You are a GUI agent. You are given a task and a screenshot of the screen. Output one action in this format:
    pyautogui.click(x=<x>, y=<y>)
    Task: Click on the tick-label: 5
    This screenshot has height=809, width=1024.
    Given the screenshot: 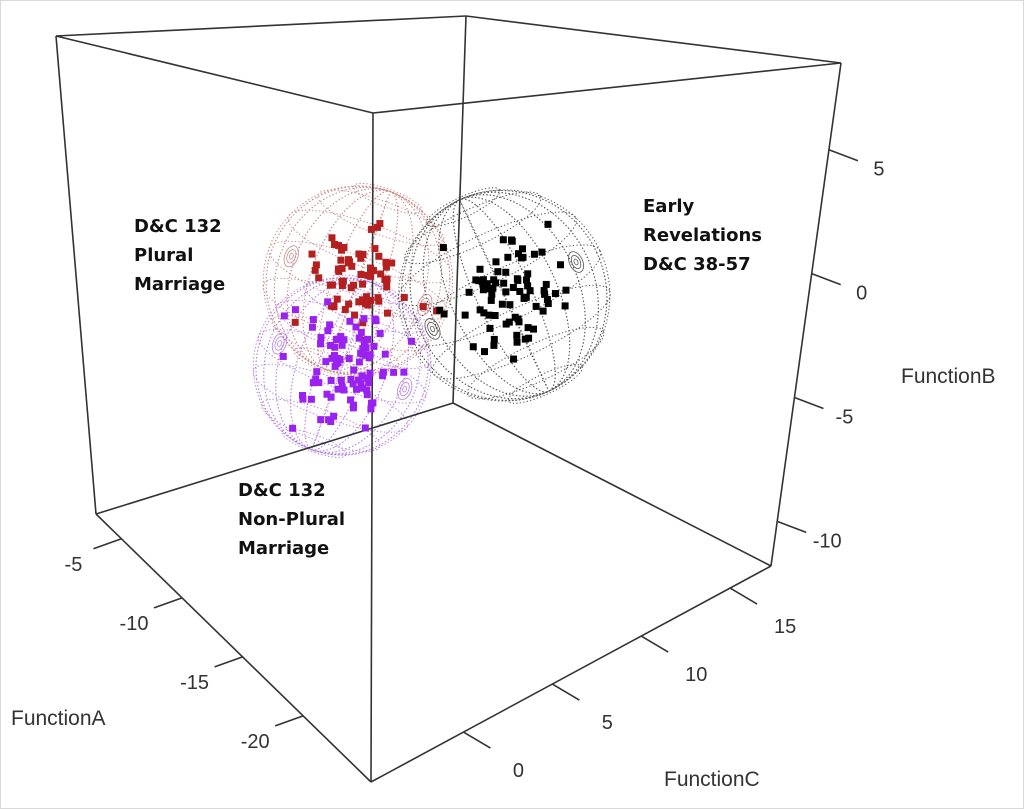 What is the action you would take?
    pyautogui.click(x=607, y=723)
    